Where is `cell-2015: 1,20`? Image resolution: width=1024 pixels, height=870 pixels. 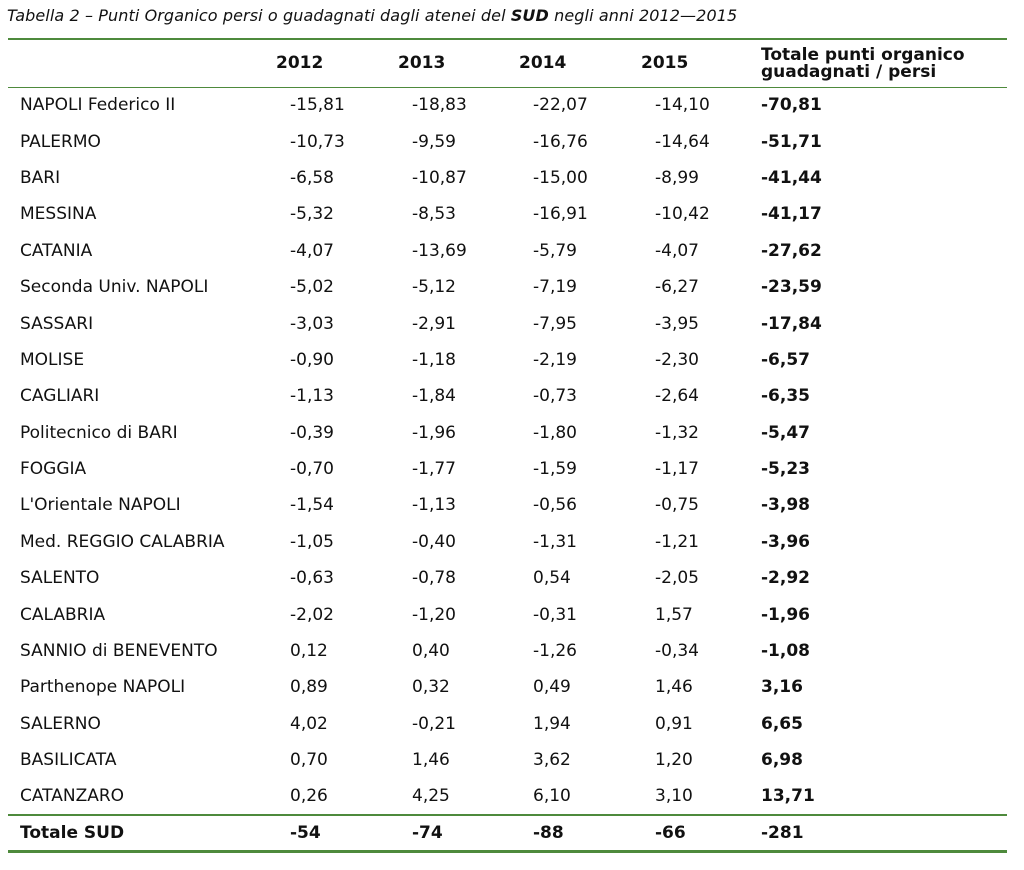 cell-2015: 1,20 is located at coordinates (674, 760).